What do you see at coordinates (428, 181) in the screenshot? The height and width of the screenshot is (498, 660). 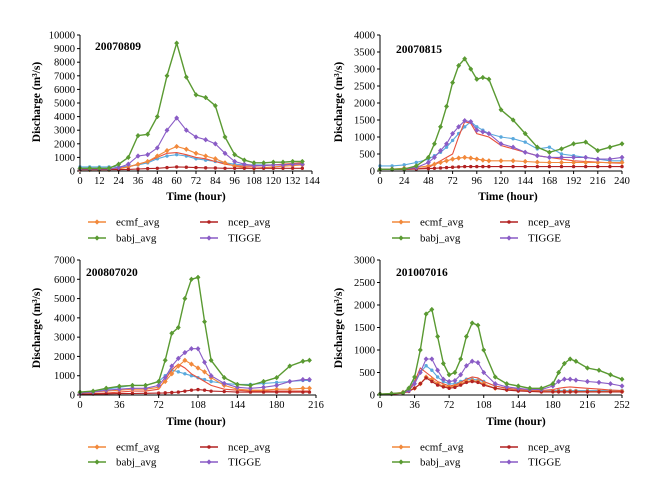 I see `x-tick-label: 48` at bounding box center [428, 181].